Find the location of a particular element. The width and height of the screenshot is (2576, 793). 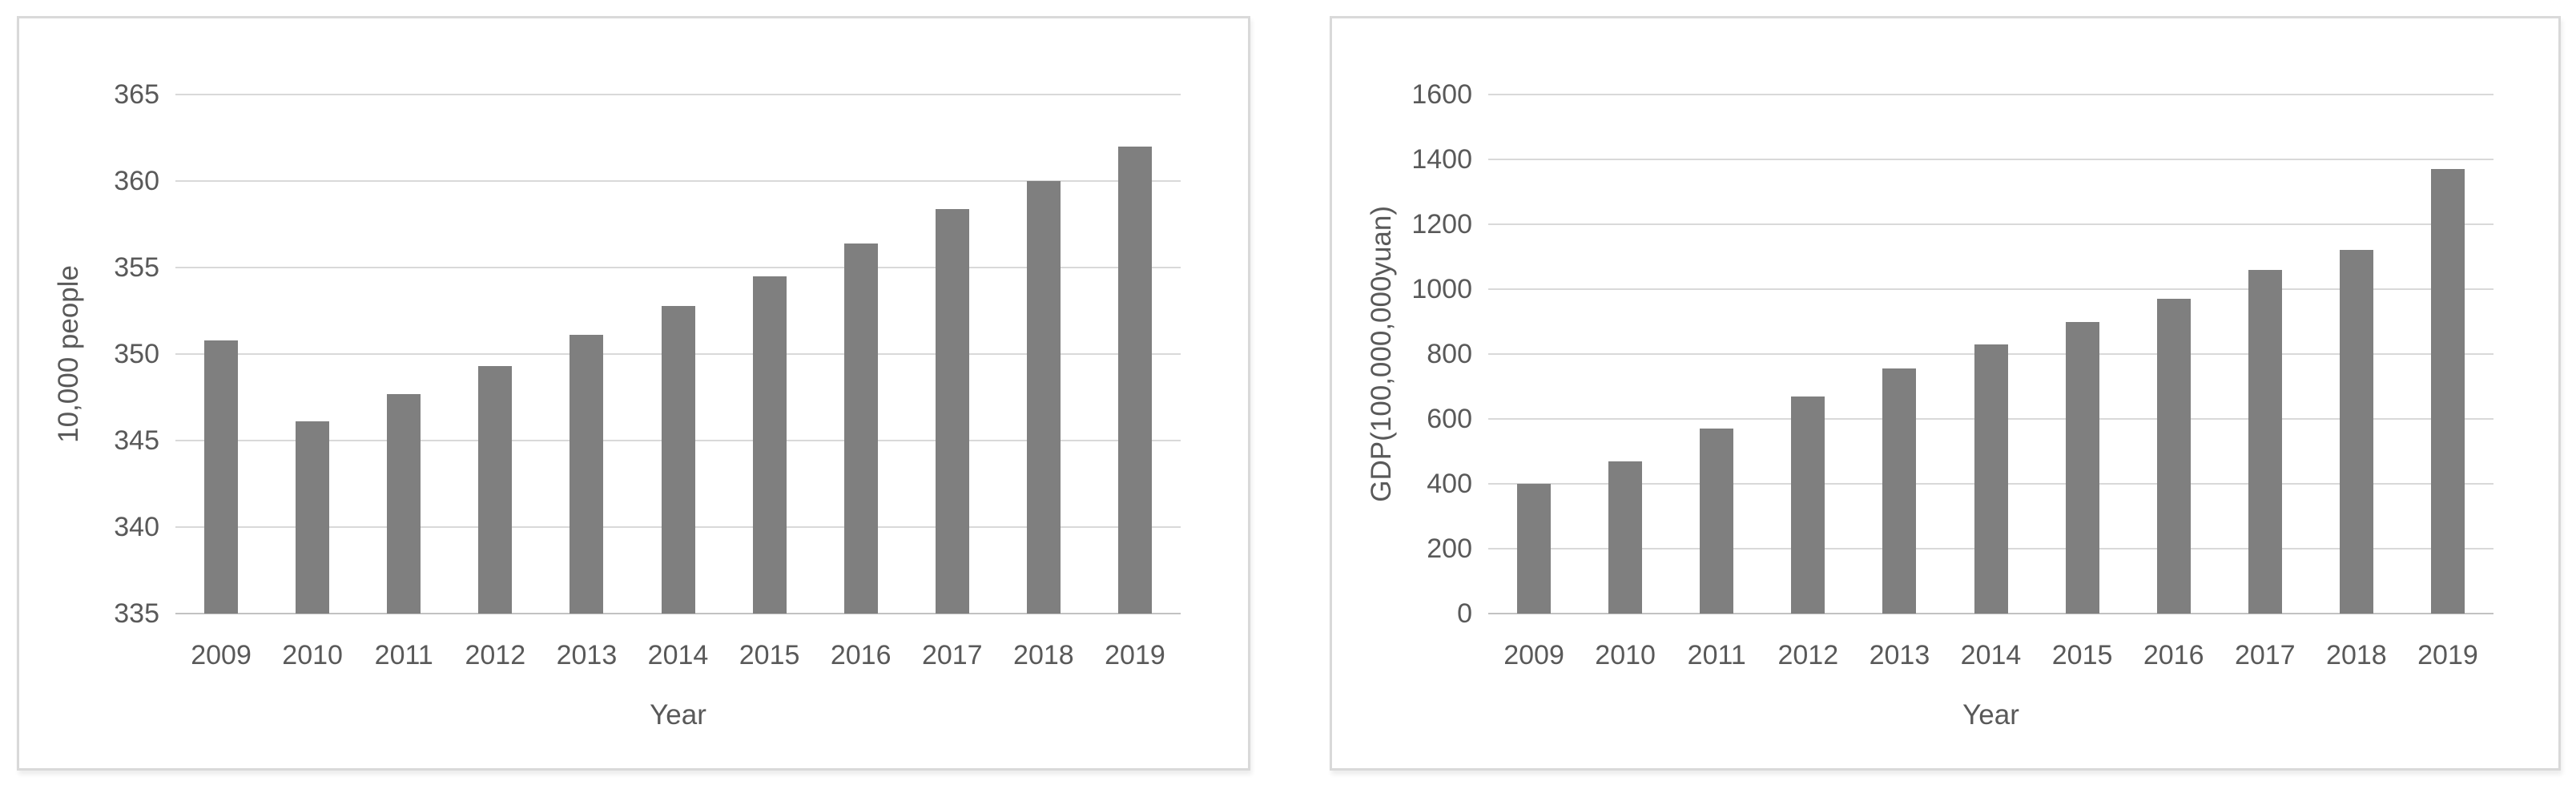

y-tick-label: 1200 is located at coordinates (1441, 225).